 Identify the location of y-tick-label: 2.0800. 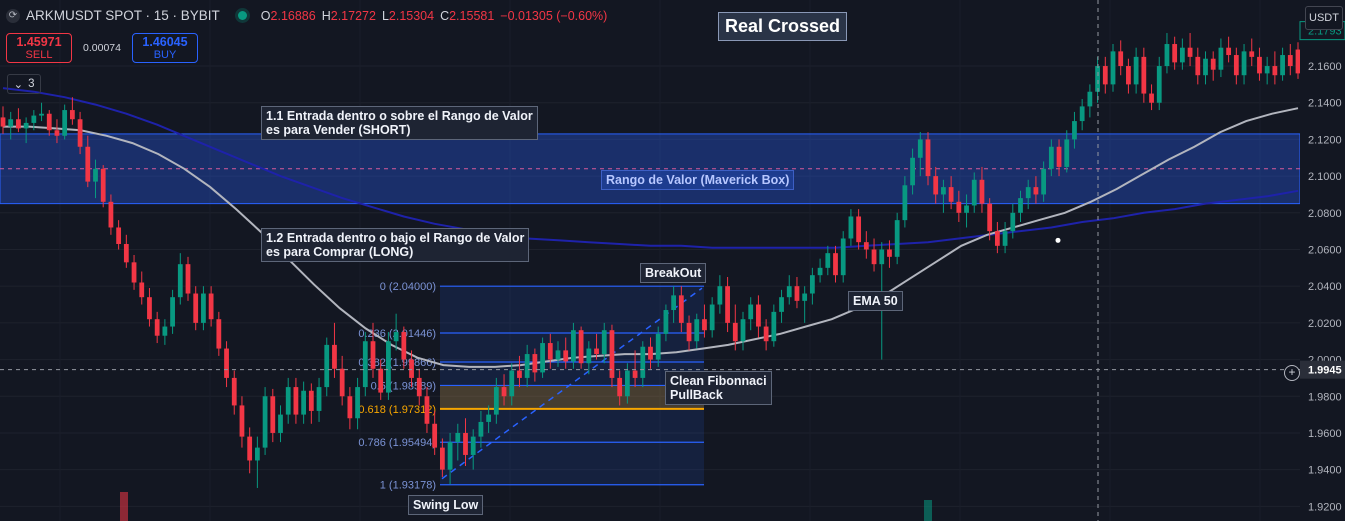
(1325, 214).